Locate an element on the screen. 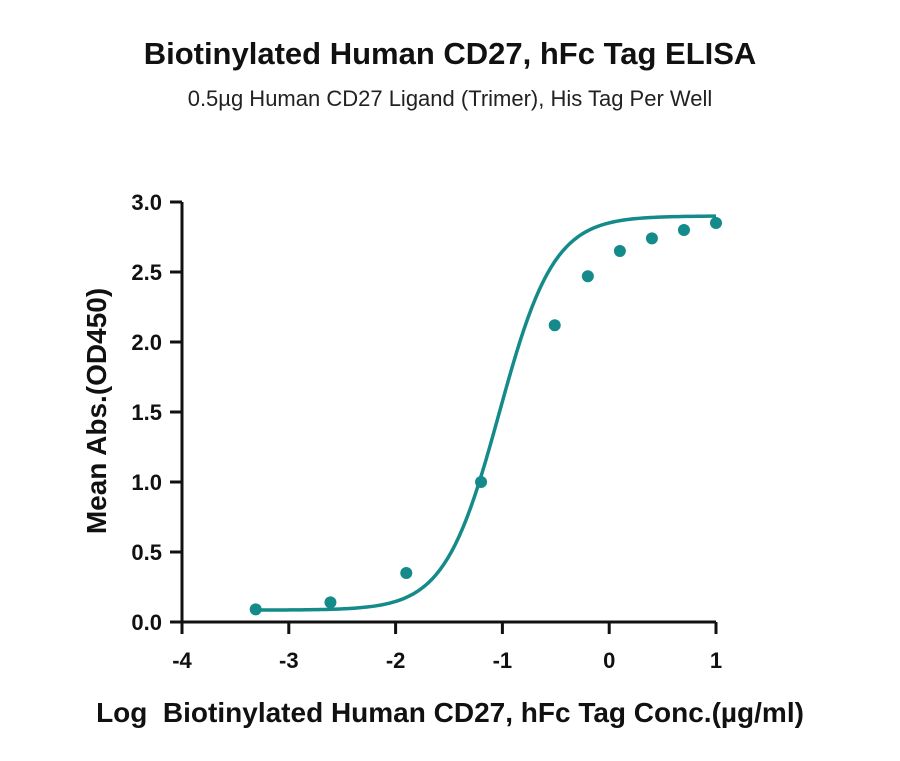 The width and height of the screenshot is (900, 761). y-tick-label: 0.5 is located at coordinates (146, 552).